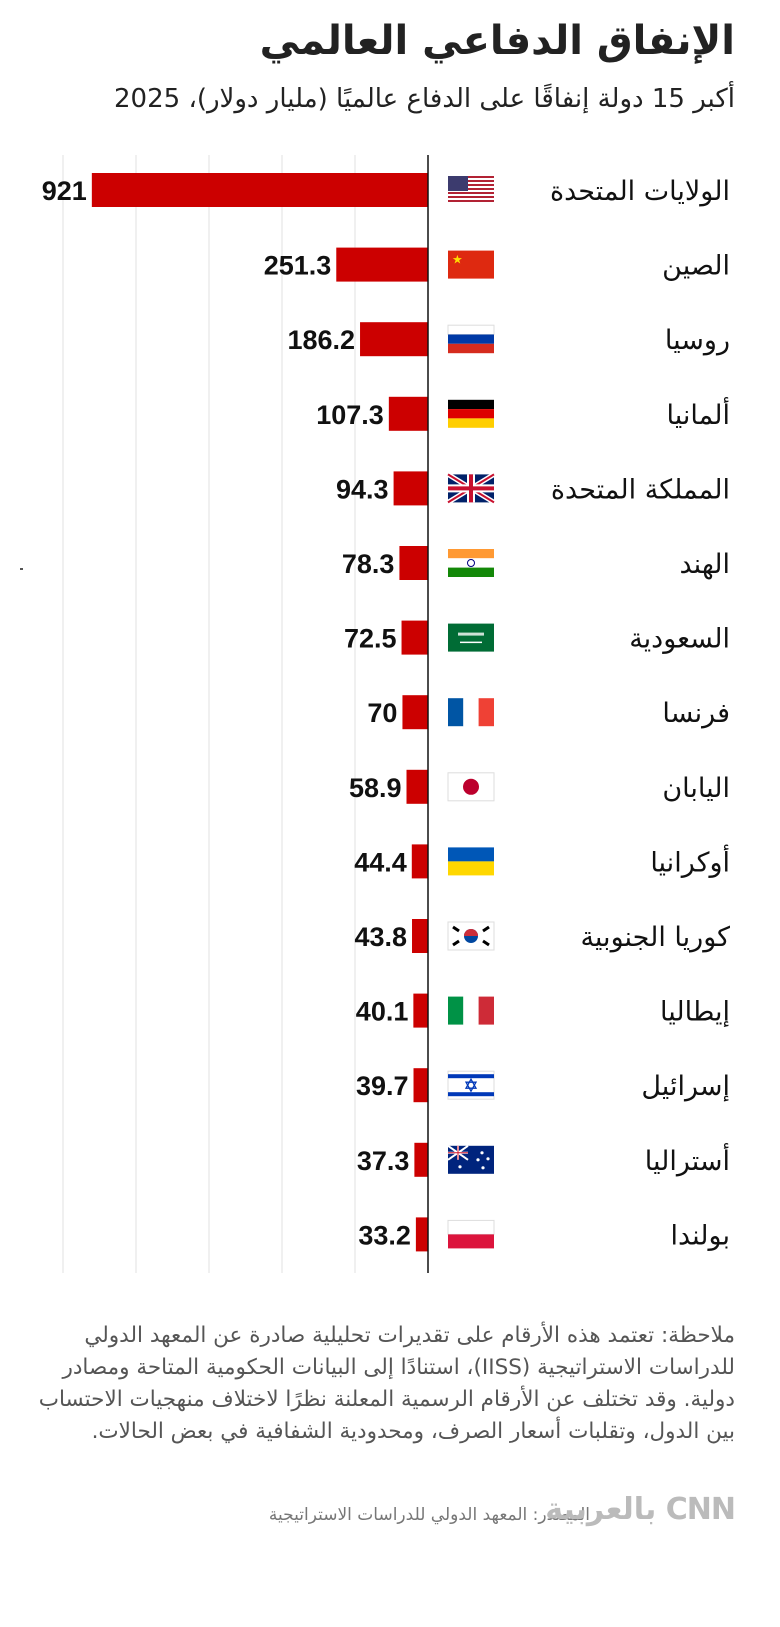 Image resolution: width=780 pixels, height=1627 pixels. What do you see at coordinates (695, 1012) in the screenshot?
I see `category-label: إيطاليا` at bounding box center [695, 1012].